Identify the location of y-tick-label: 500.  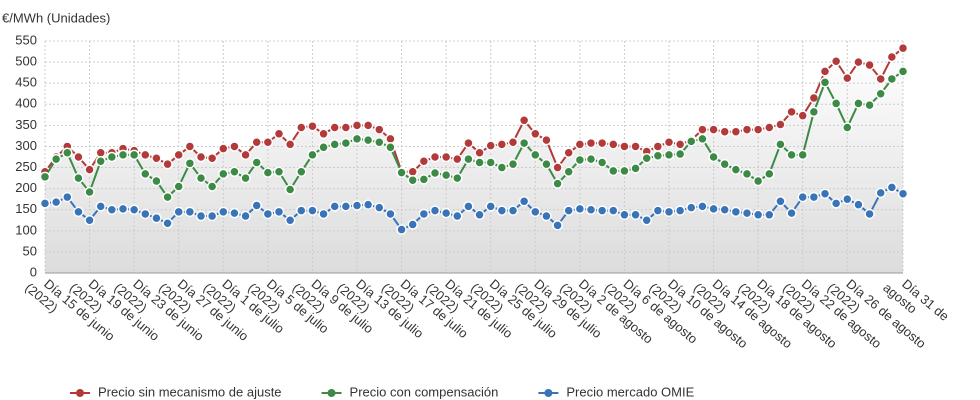
(26, 61).